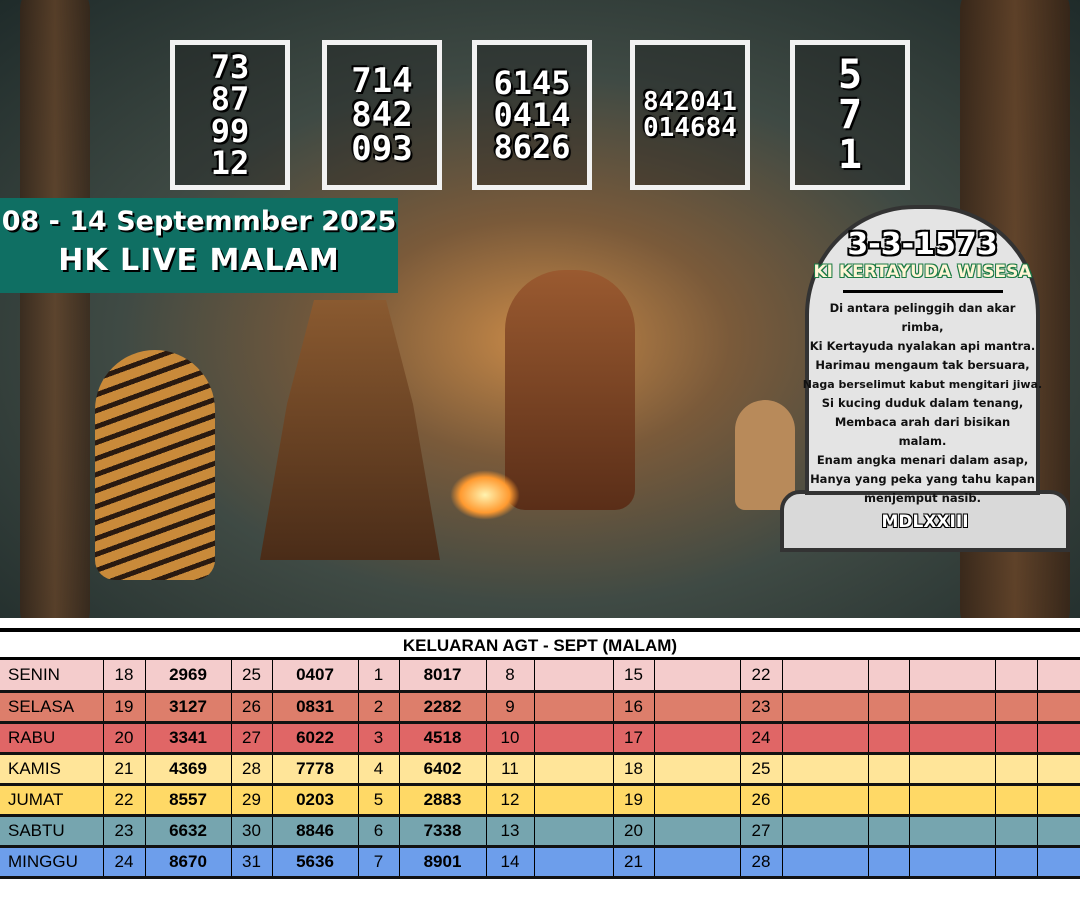 This screenshot has height=900, width=1080. Describe the element at coordinates (251, 862) in the screenshot. I see `date-cell: 31` at that location.